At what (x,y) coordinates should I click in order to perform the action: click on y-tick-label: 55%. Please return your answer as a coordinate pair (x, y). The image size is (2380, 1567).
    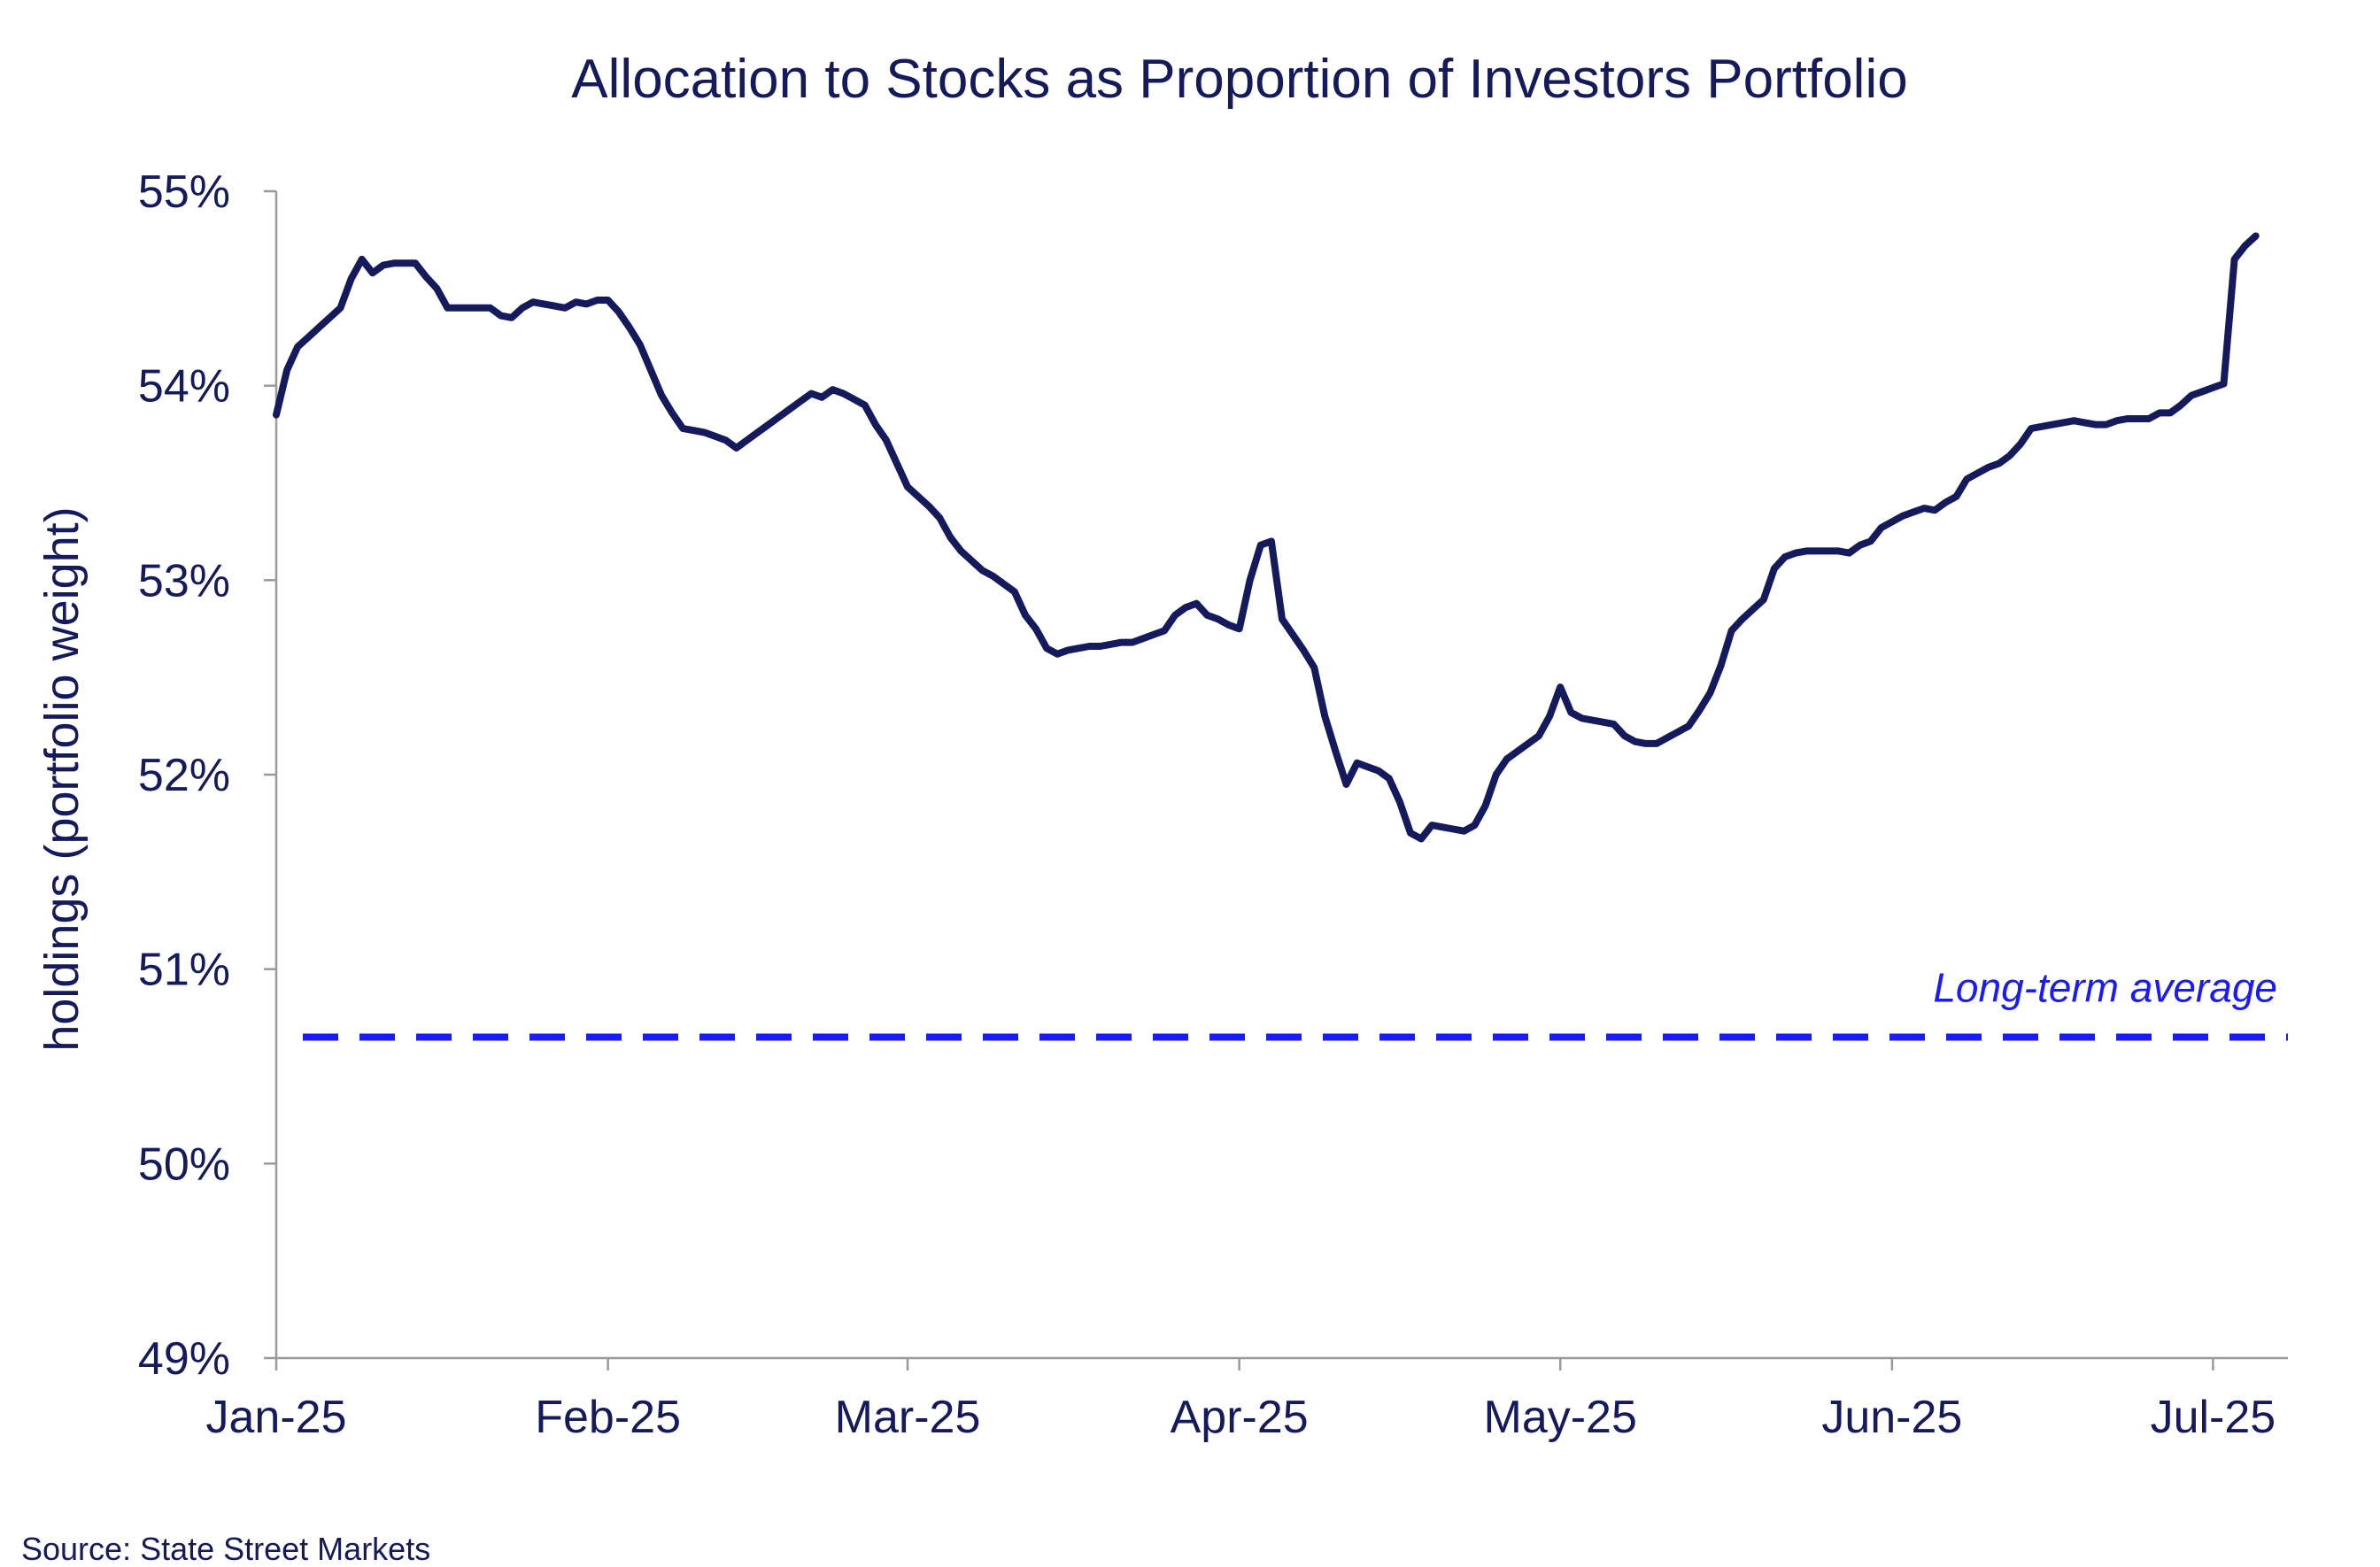
    Looking at the image, I should click on (184, 192).